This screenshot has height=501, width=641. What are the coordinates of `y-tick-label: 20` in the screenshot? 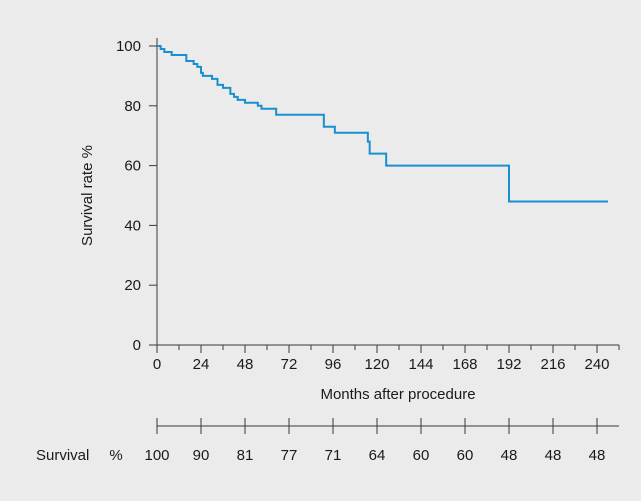 It's located at (132, 285).